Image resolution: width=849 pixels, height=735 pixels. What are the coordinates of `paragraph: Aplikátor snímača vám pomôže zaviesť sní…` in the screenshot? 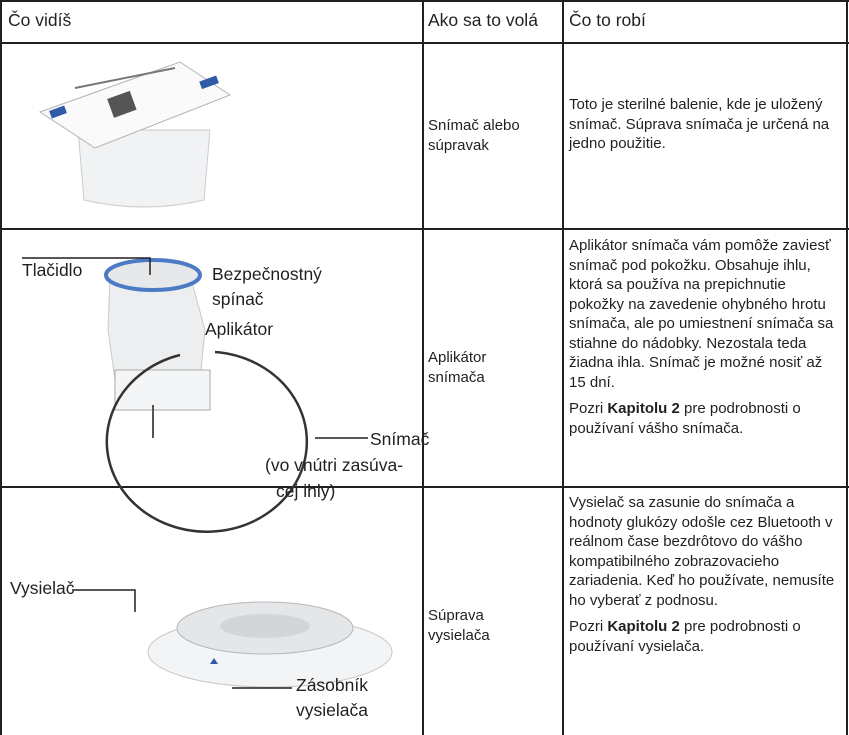 It's located at (701, 314).